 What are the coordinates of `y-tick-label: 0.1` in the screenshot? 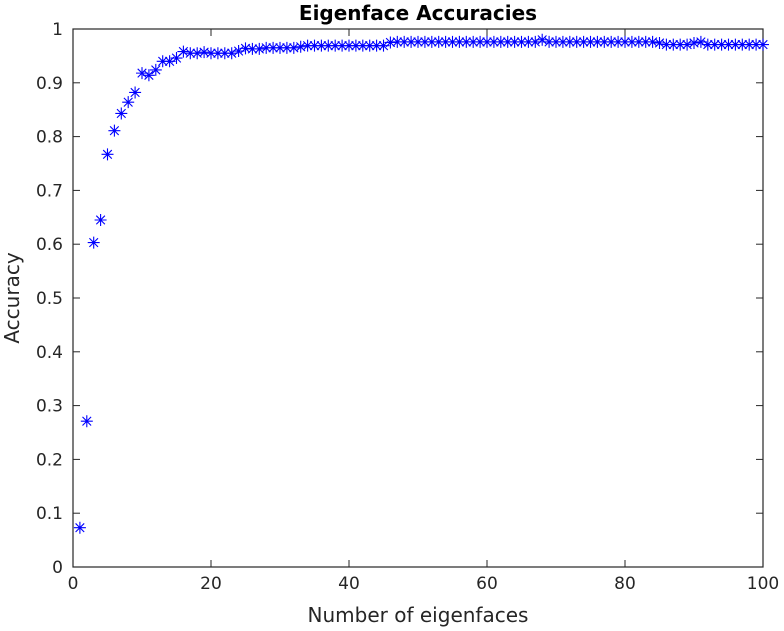 It's located at (49, 514).